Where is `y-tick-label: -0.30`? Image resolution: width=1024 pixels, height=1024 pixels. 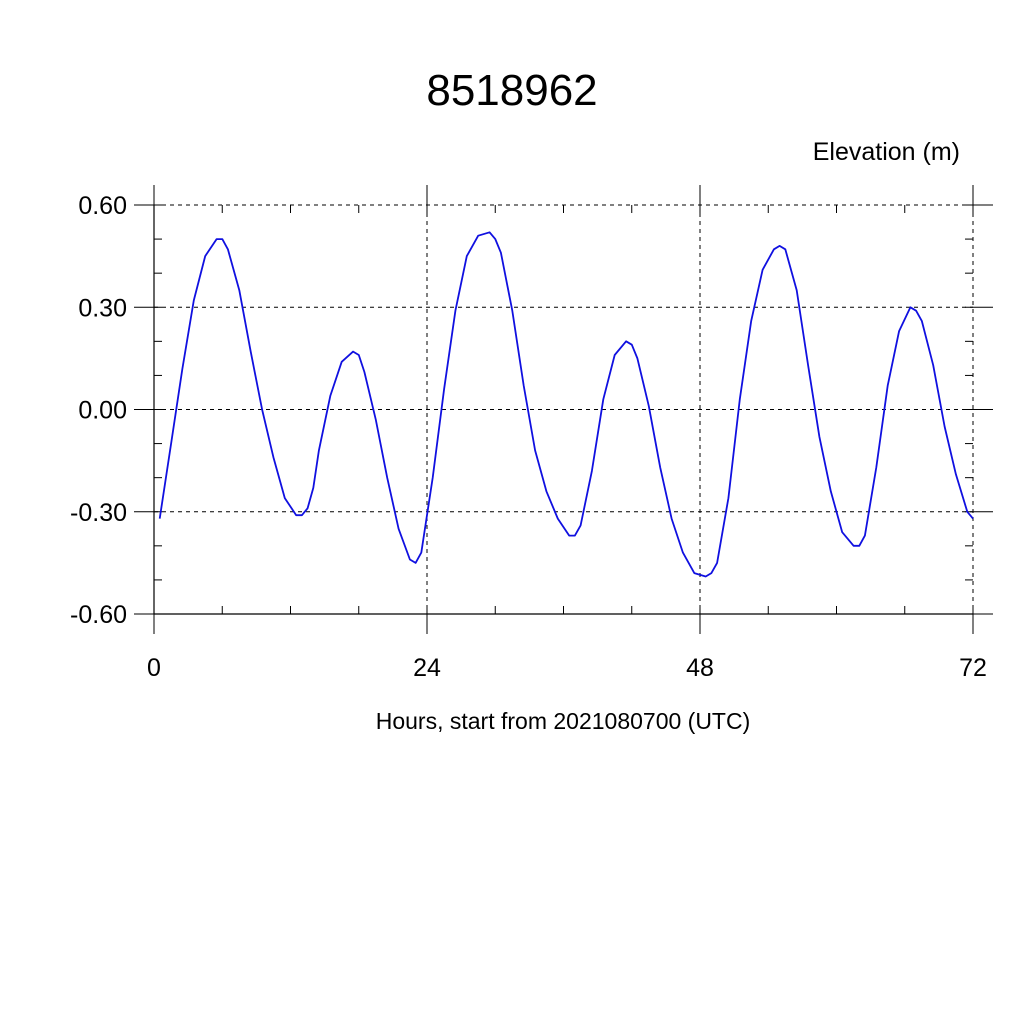
y-tick-label: -0.30 is located at coordinates (98, 513).